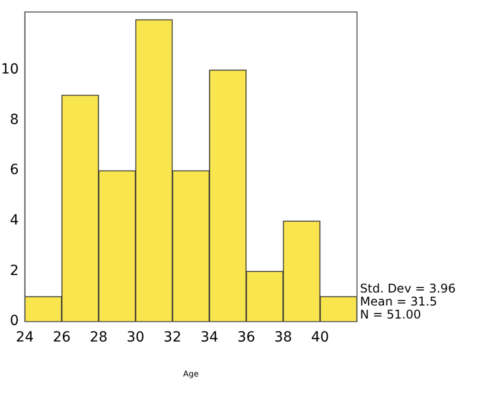  I want to click on x-axis-title: Age, so click(191, 373).